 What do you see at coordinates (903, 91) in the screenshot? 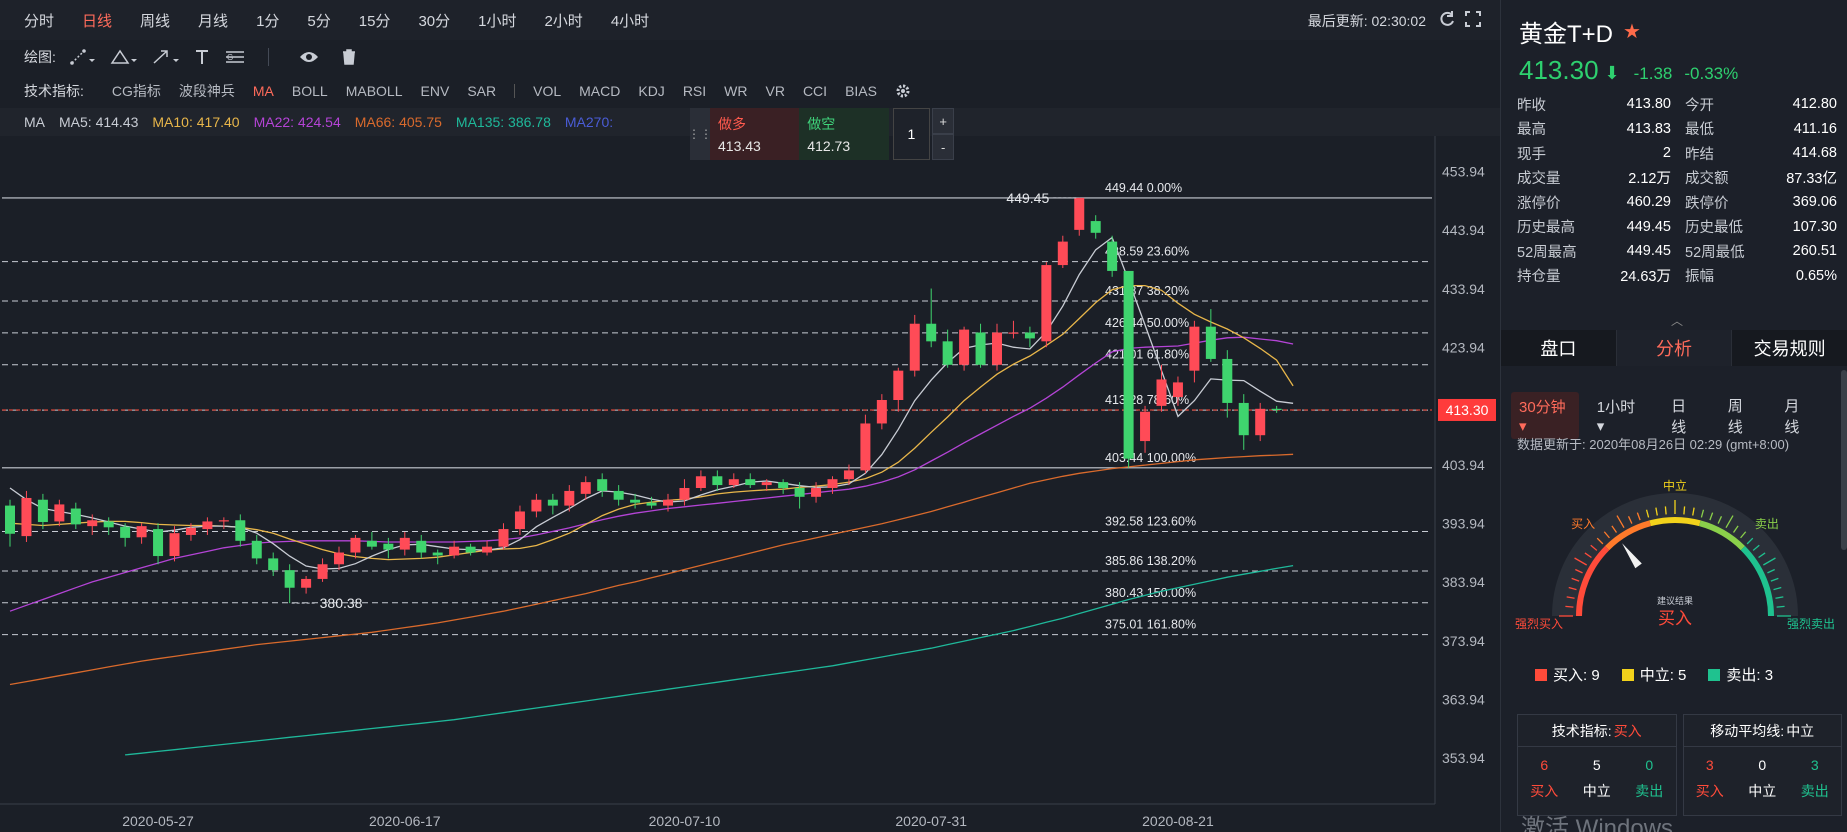
I see `settings-gear-icon` at bounding box center [903, 91].